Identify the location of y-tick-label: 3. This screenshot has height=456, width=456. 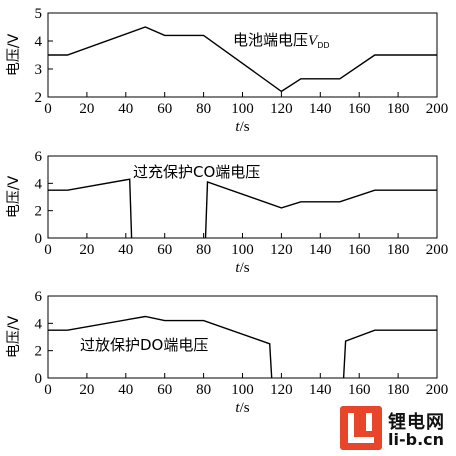
(39, 70).